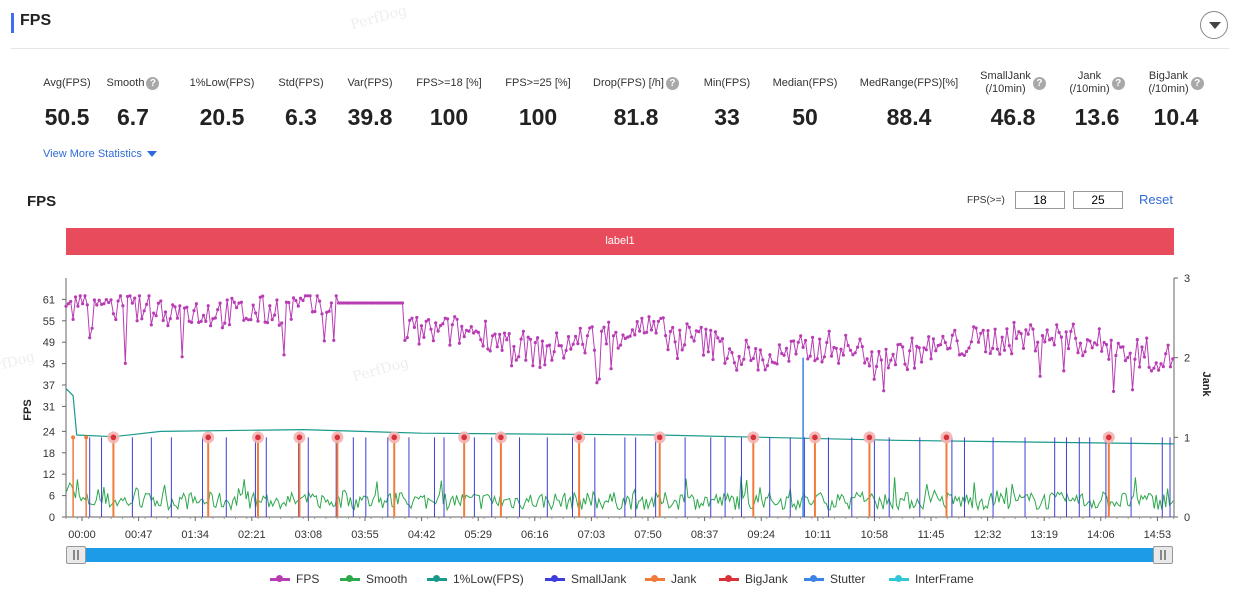  What do you see at coordinates (133, 83) in the screenshot?
I see `stat-label: Smooth?` at bounding box center [133, 83].